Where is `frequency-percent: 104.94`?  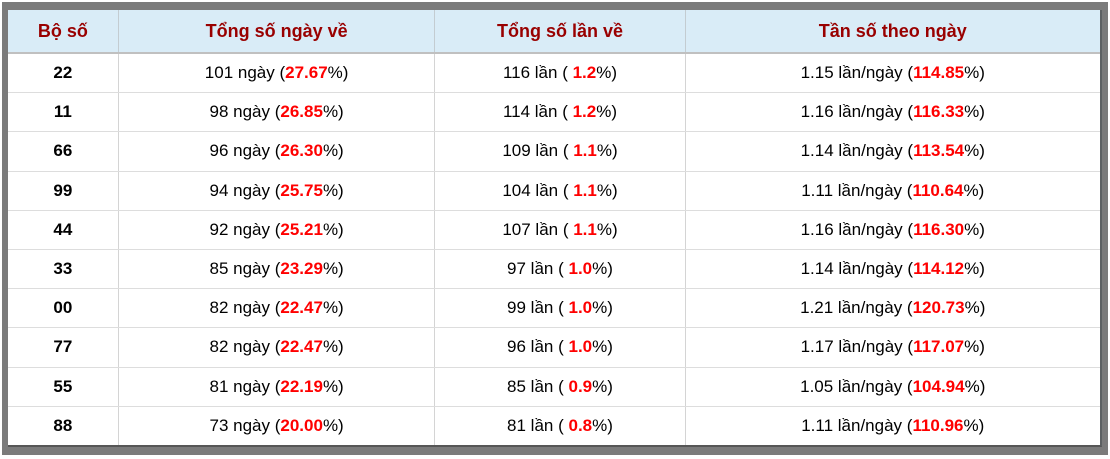 frequency-percent: 104.94 is located at coordinates (938, 386).